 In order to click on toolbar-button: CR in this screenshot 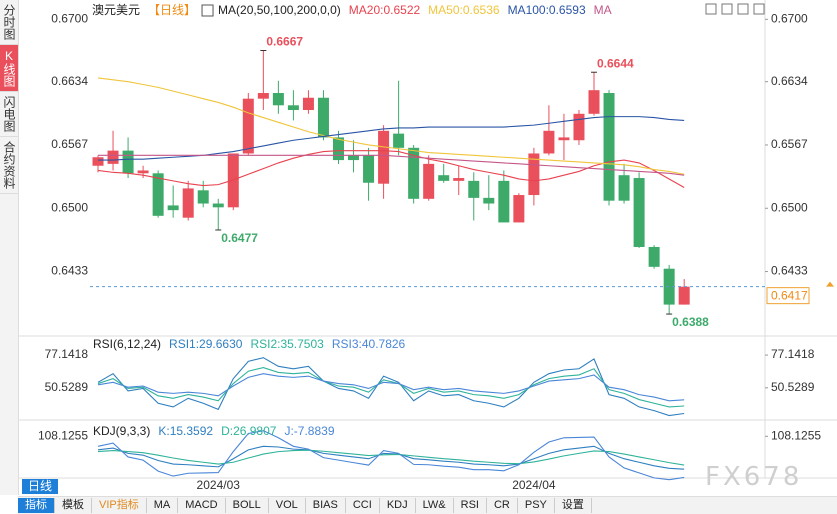, I will do `click(502, 505)`.